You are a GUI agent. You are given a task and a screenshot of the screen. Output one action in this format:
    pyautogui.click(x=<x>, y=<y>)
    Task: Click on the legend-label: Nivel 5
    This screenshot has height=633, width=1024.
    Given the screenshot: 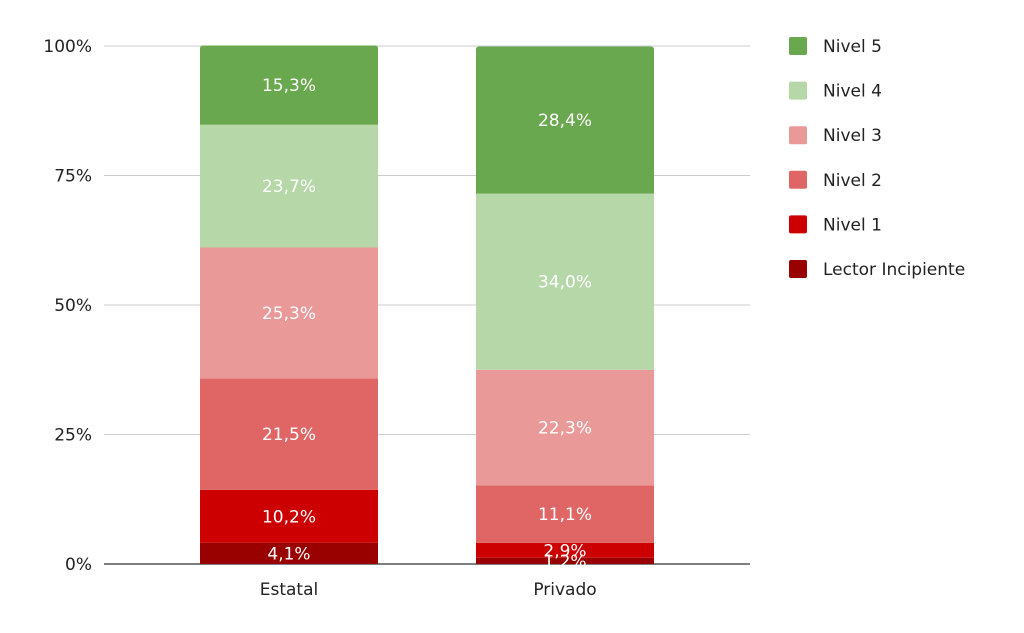 What is the action you would take?
    pyautogui.click(x=852, y=47)
    